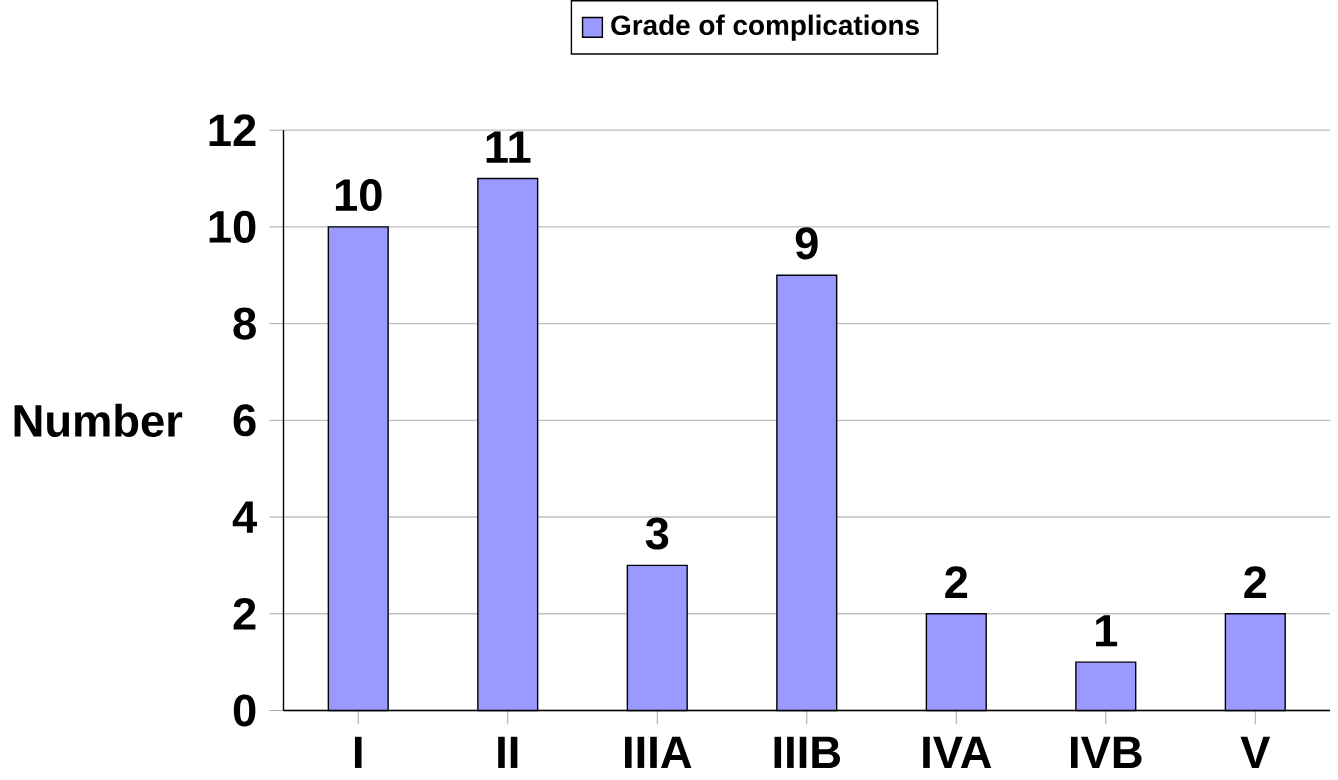 The image size is (1338, 780). Describe the element at coordinates (806, 243) in the screenshot. I see `data-label: 9` at that location.